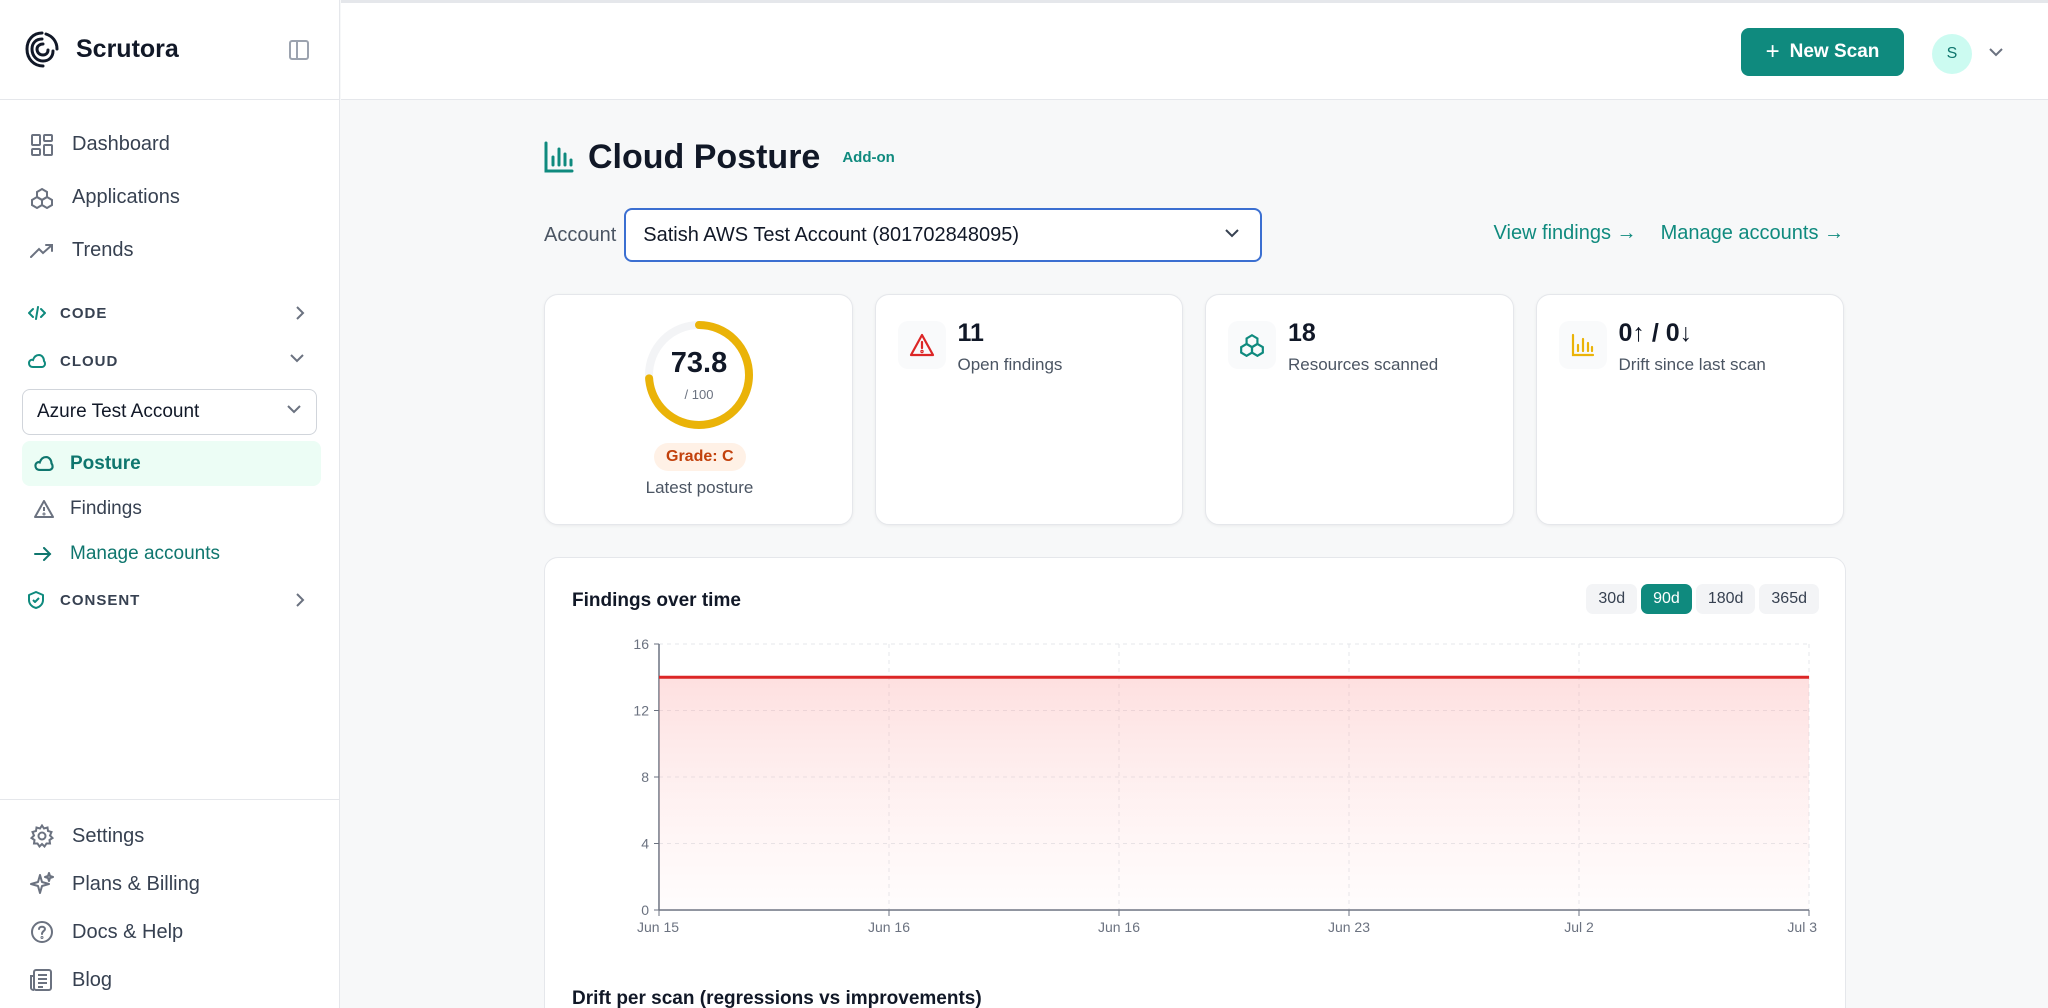  Describe the element at coordinates (299, 50) in the screenshot. I see `collapse-sidebar-icon` at that location.